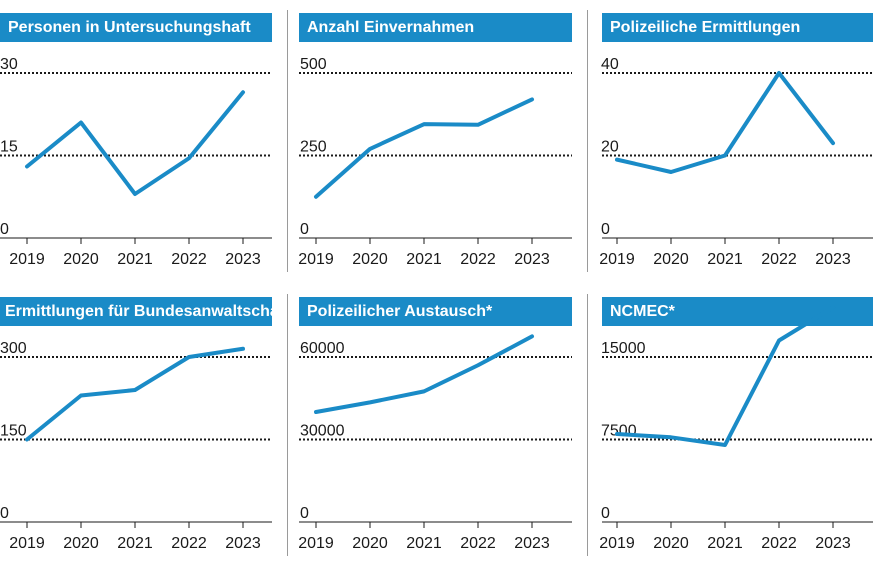 The width and height of the screenshot is (873, 572). Describe the element at coordinates (610, 147) in the screenshot. I see `y-tick-label: 20` at that location.